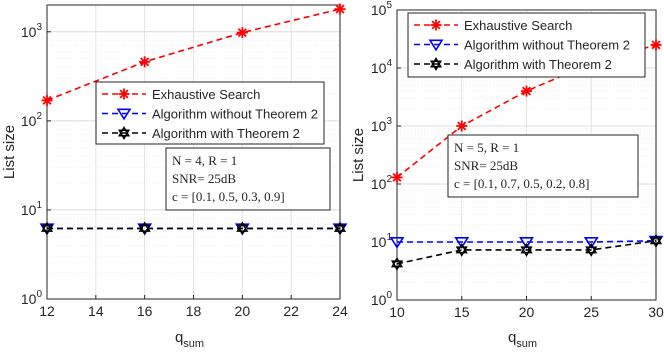 The height and width of the screenshot is (361, 664). I want to click on y-tick-label: 10², so click(382, 183).